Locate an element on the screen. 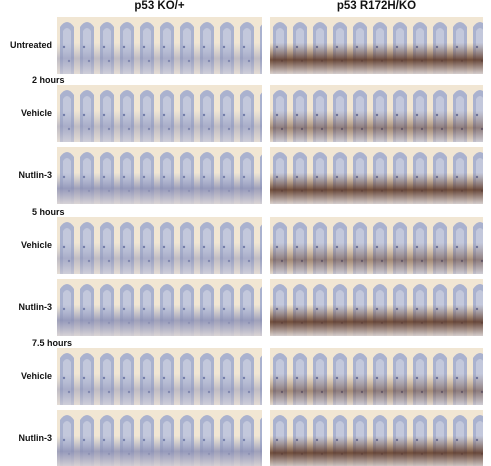  row-label: Untreated is located at coordinates (30, 44).